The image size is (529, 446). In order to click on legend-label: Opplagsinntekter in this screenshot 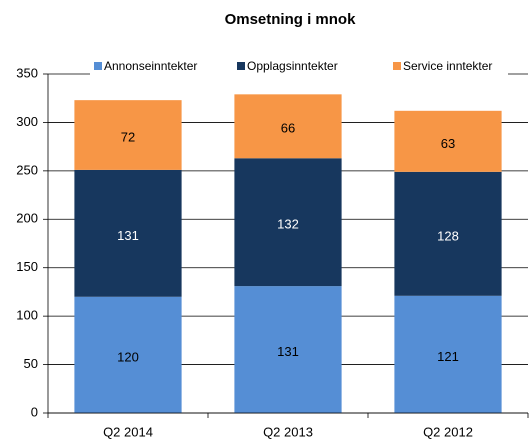, I will do `click(292, 66)`.